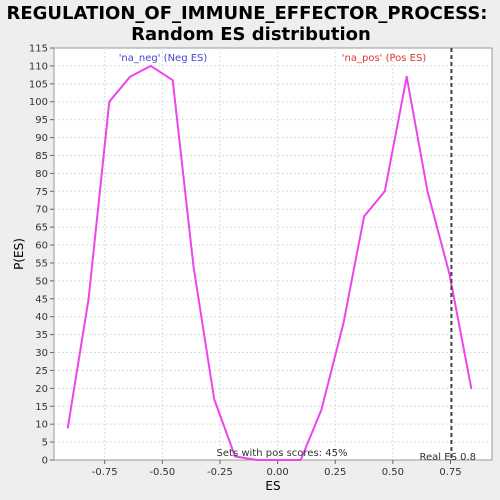 This screenshot has height=500, width=500. Describe the element at coordinates (19, 254) in the screenshot. I see `y-axis-label: P(ES)` at that location.